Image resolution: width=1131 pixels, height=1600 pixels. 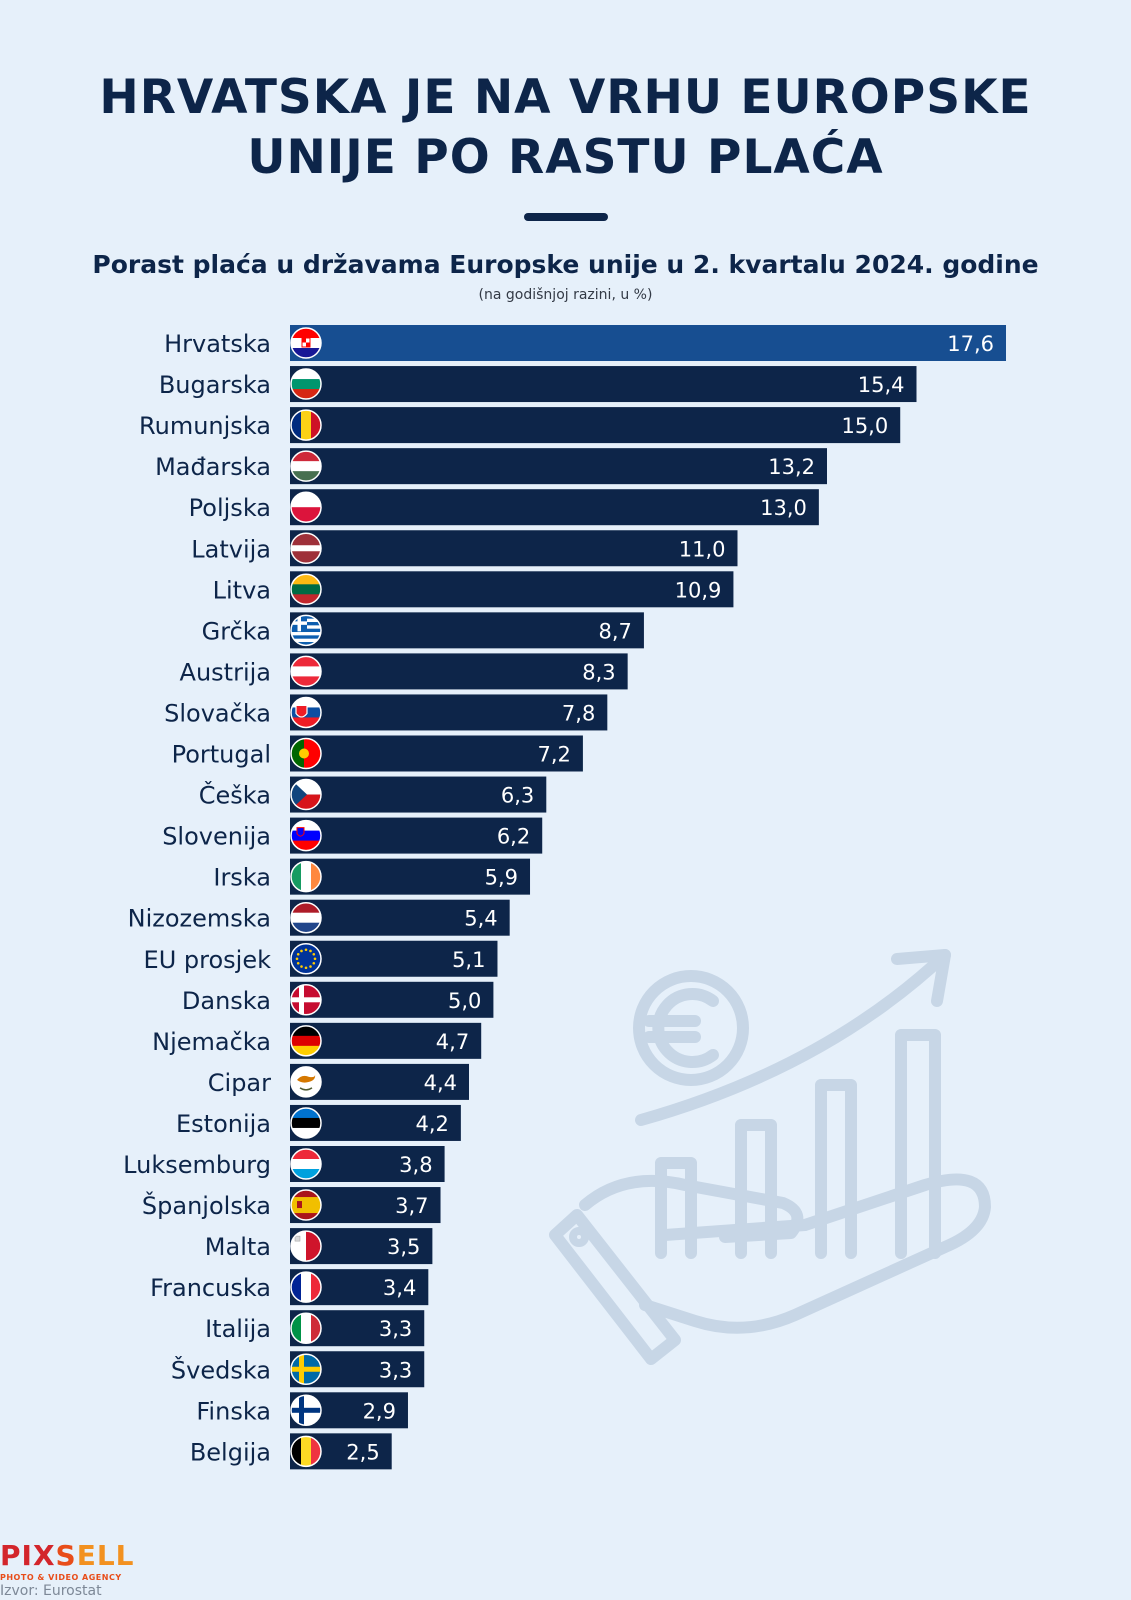 What do you see at coordinates (791, 467) in the screenshot?
I see `value-label-mađarska: 13,2` at bounding box center [791, 467].